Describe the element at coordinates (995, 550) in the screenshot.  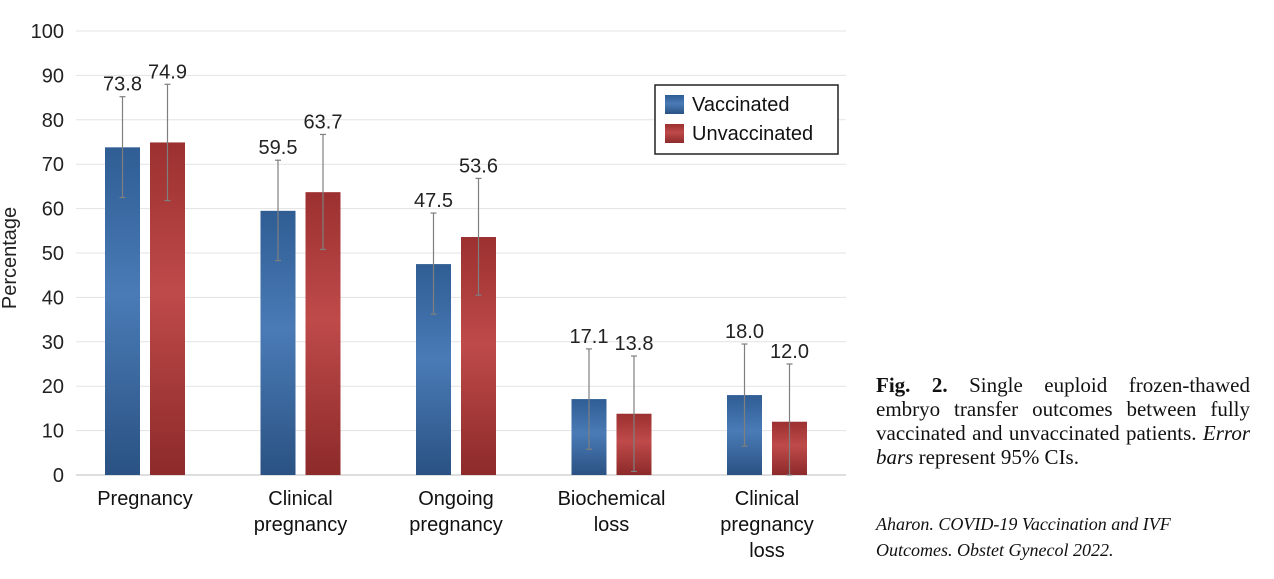
I see `citation-line-2: Outcomes. Obstet Gynecol 2022.` at that location.